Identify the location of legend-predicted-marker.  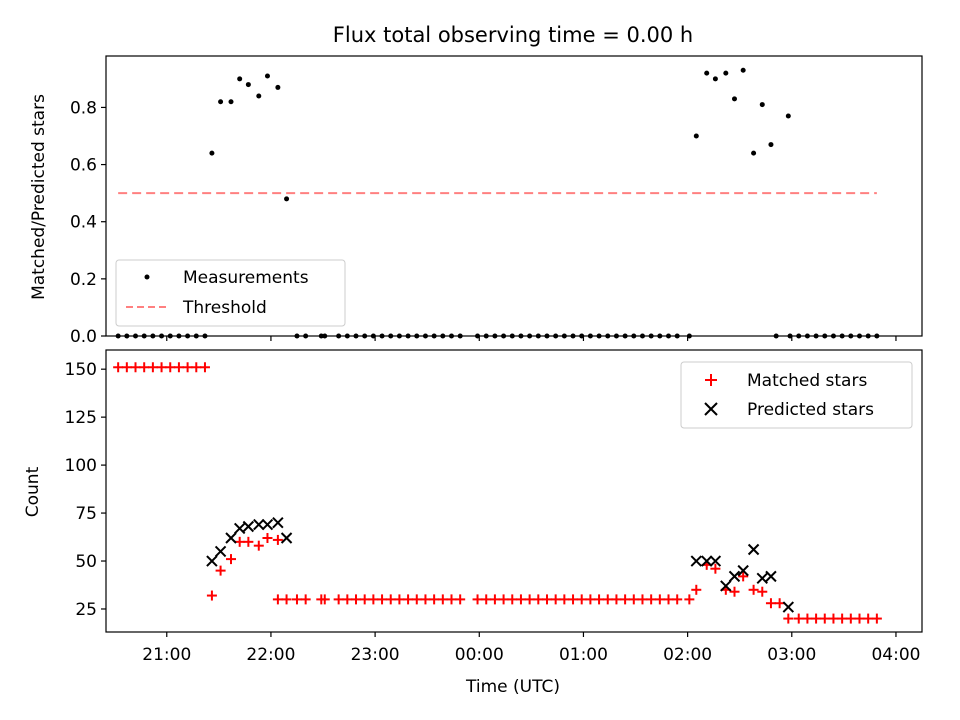
(711, 409).